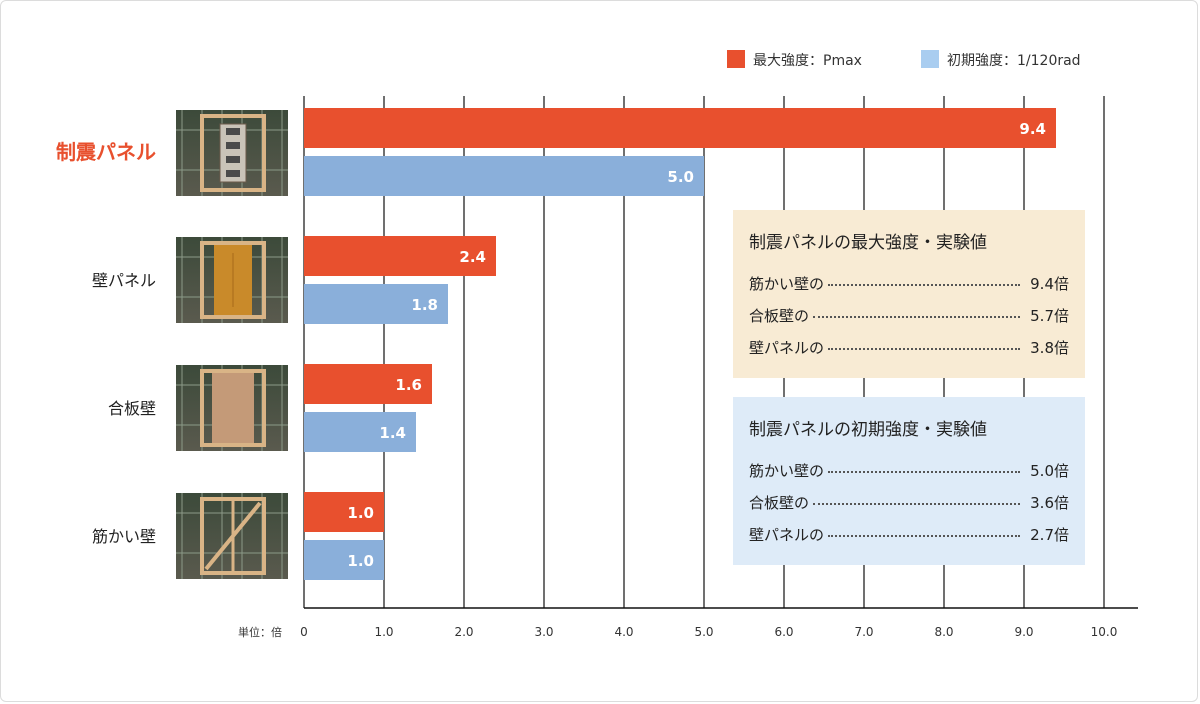  What do you see at coordinates (680, 177) in the screenshot?
I see `data-label: 5.0` at bounding box center [680, 177].